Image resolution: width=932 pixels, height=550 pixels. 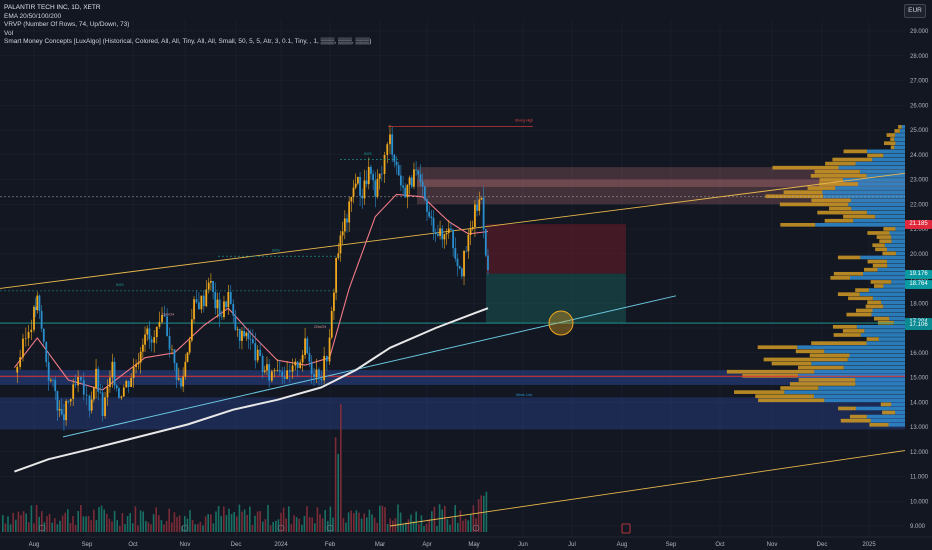 What do you see at coordinates (67, 25) in the screenshot?
I see `indicator-vrvp: VRVP (Number Of Rows, 74, Up/Down, 73)` at bounding box center [67, 25].